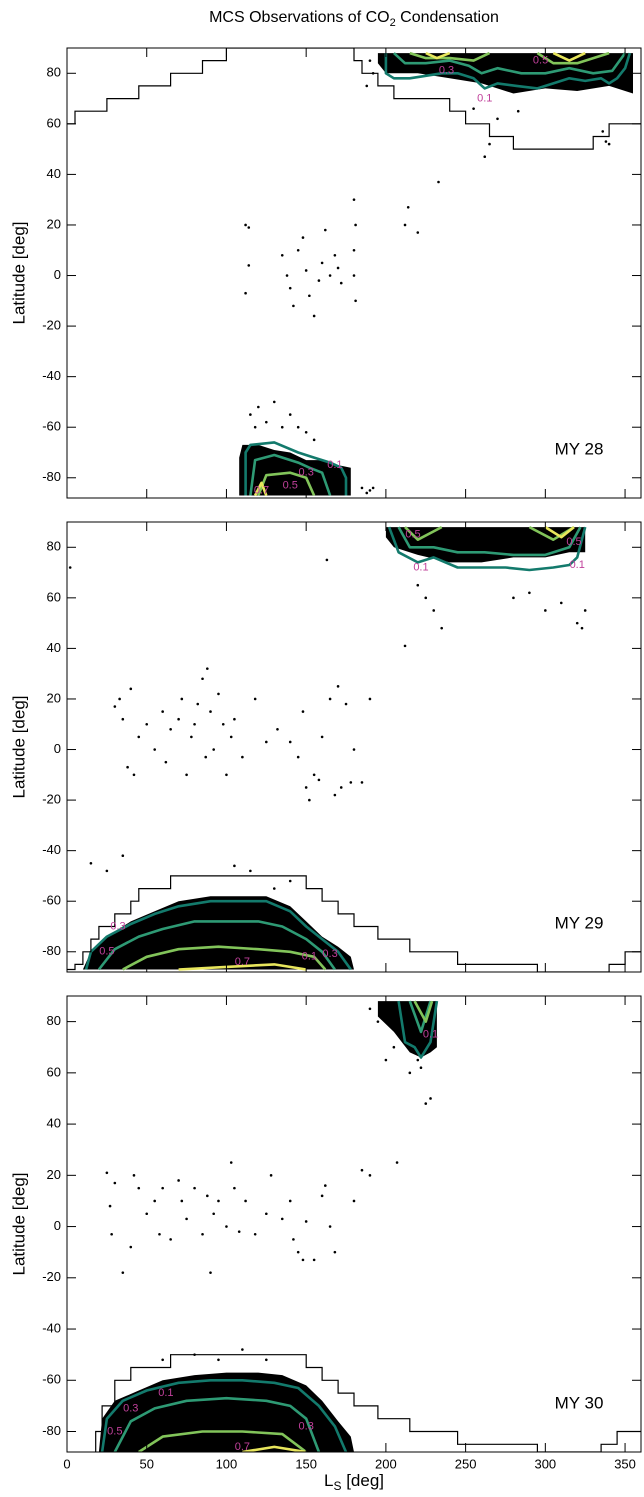 This screenshot has height=1497, width=644. Describe the element at coordinates (51, 426) in the screenshot. I see `y-tick-label: -60` at that location.